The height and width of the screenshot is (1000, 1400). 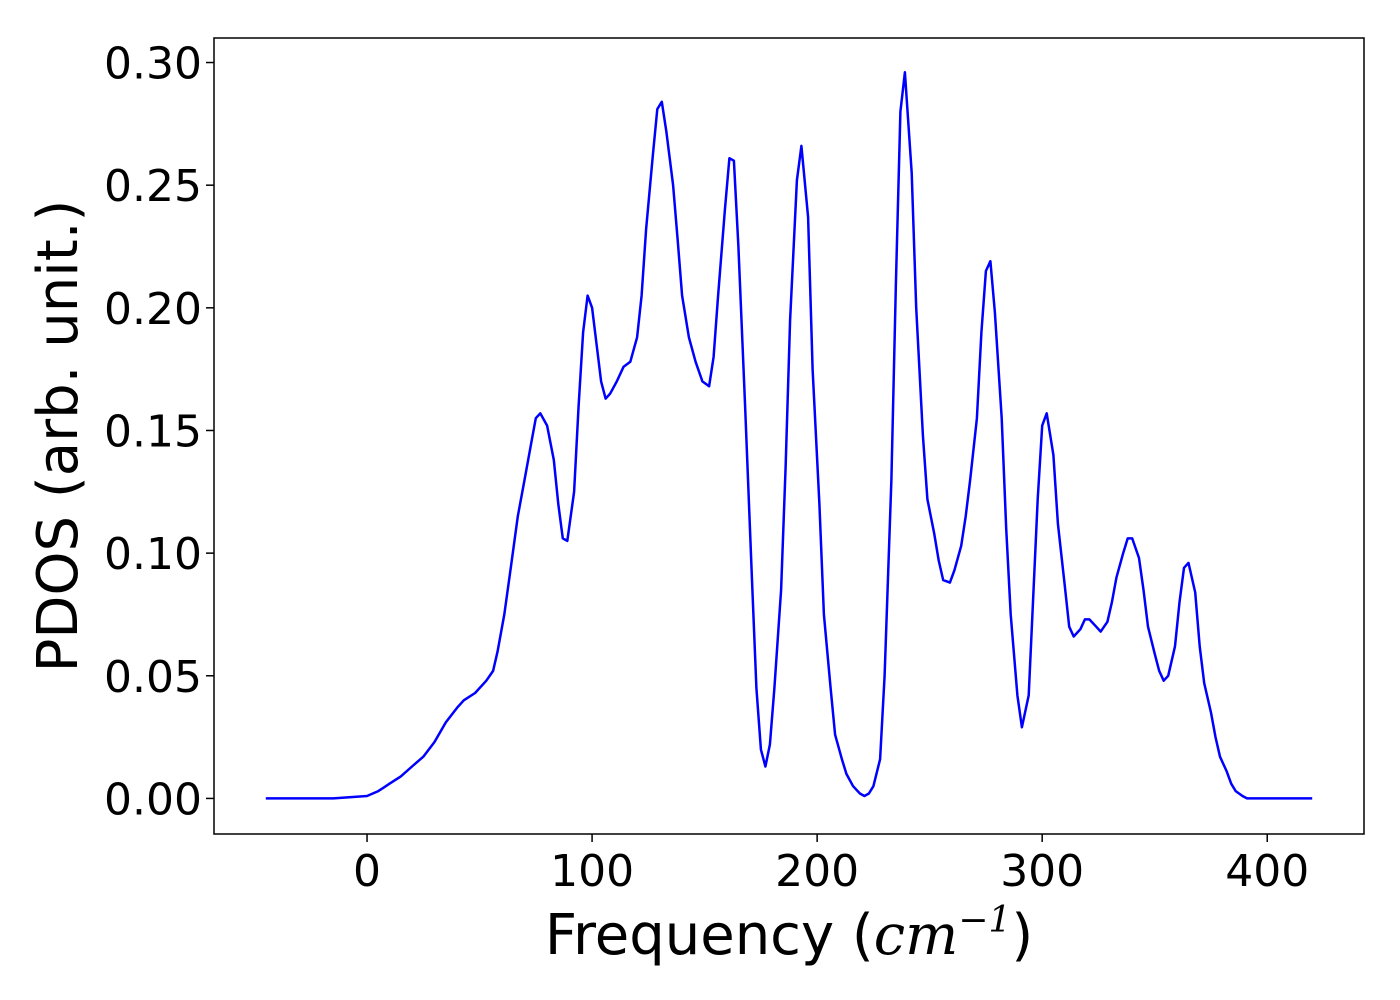 I want to click on y-tick-label: 0.05, so click(x=153, y=677).